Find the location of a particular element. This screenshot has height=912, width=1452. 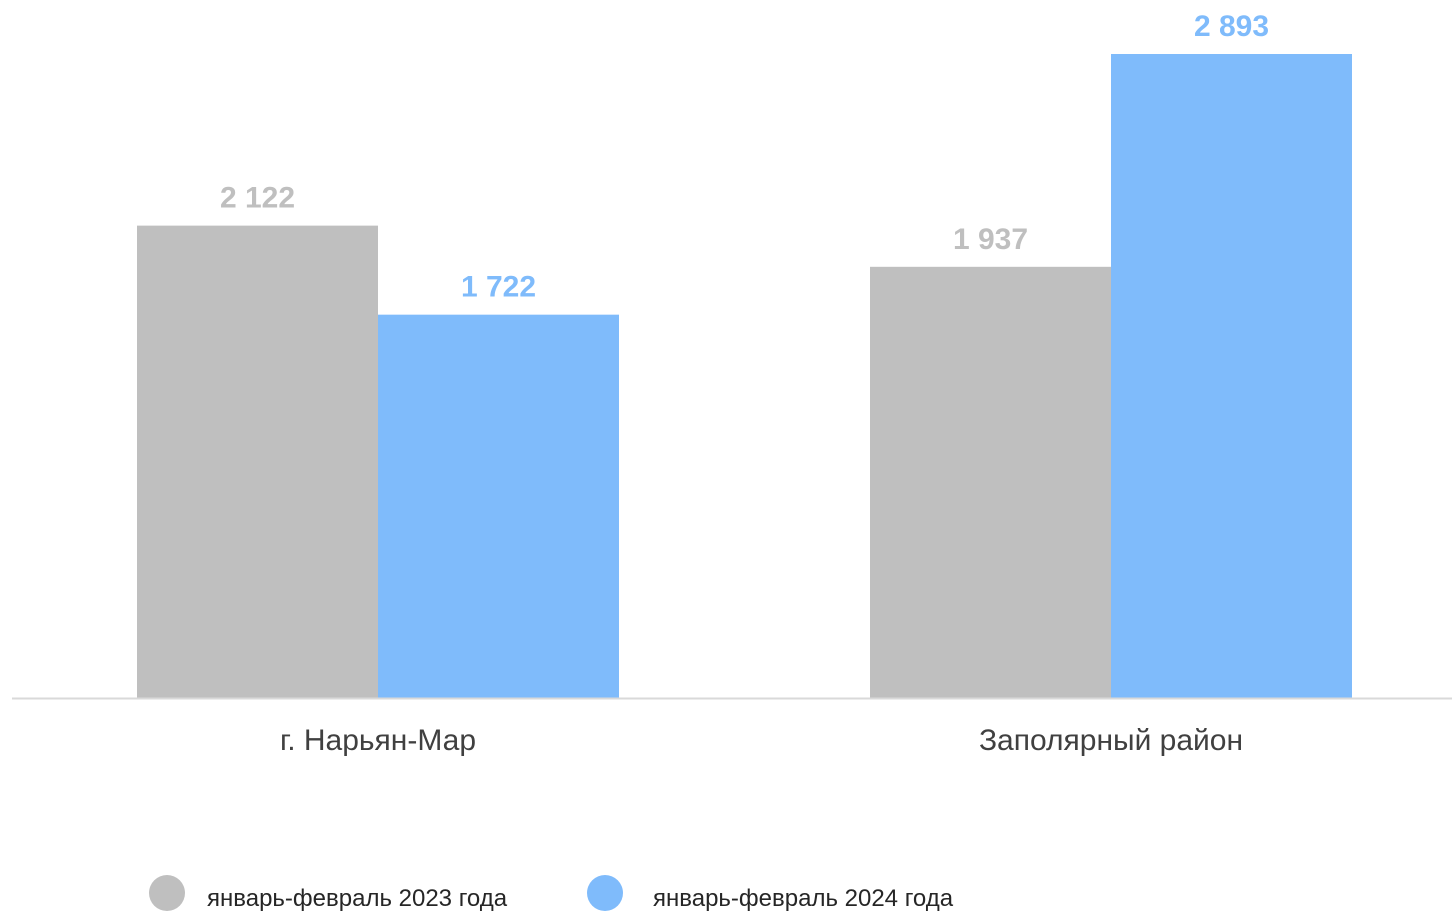

data-label: 2 122 is located at coordinates (257, 198).